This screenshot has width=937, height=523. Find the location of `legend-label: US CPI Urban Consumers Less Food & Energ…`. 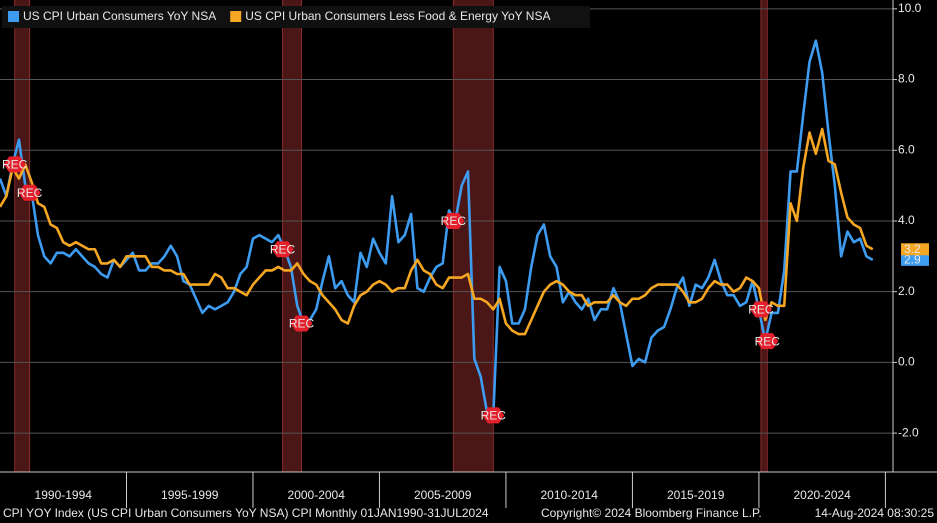

legend-label: US CPI Urban Consumers Less Food & Energ… is located at coordinates (397, 16).